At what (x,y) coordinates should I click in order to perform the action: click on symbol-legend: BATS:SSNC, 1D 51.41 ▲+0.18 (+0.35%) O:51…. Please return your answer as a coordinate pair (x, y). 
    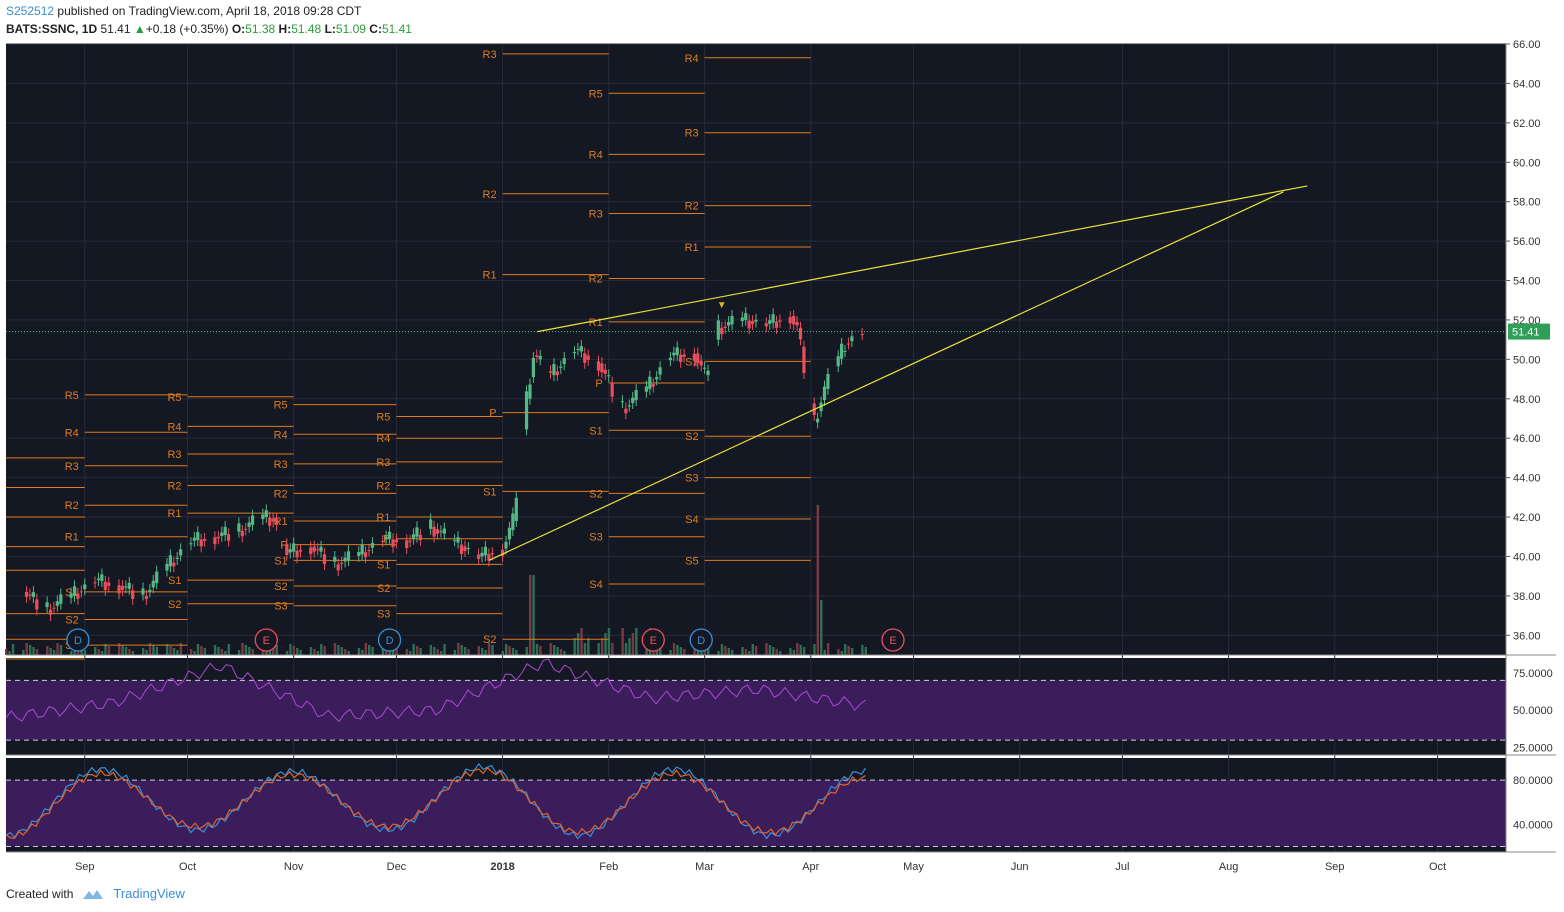
    Looking at the image, I should click on (209, 29).